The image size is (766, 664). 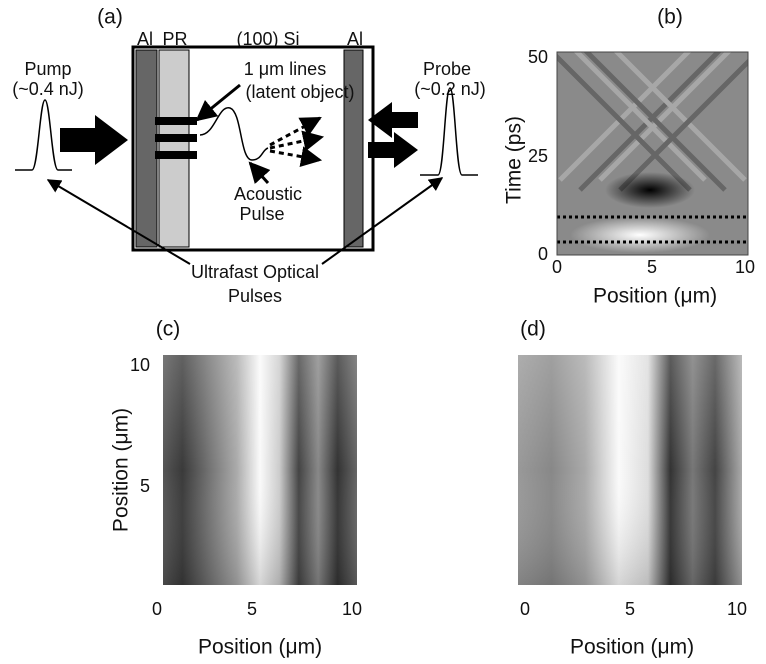 I want to click on latent-label: (latent object), so click(x=299, y=92).